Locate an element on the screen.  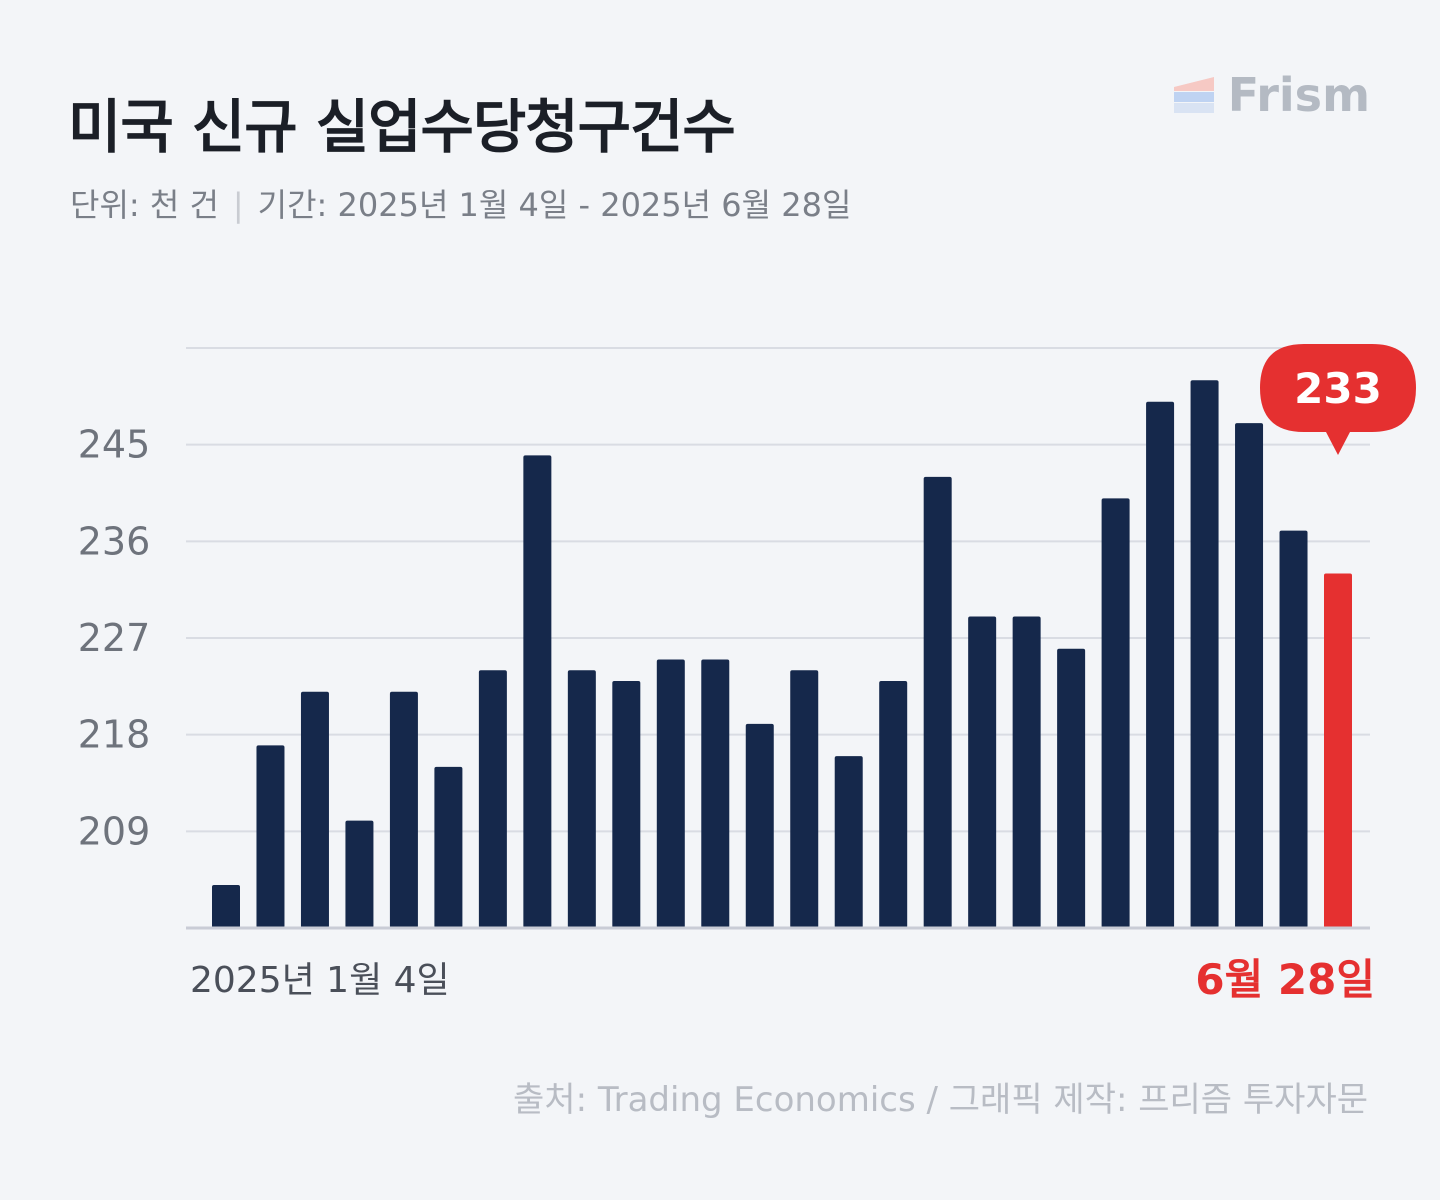
y-tick-label: 227 is located at coordinates (114, 638).